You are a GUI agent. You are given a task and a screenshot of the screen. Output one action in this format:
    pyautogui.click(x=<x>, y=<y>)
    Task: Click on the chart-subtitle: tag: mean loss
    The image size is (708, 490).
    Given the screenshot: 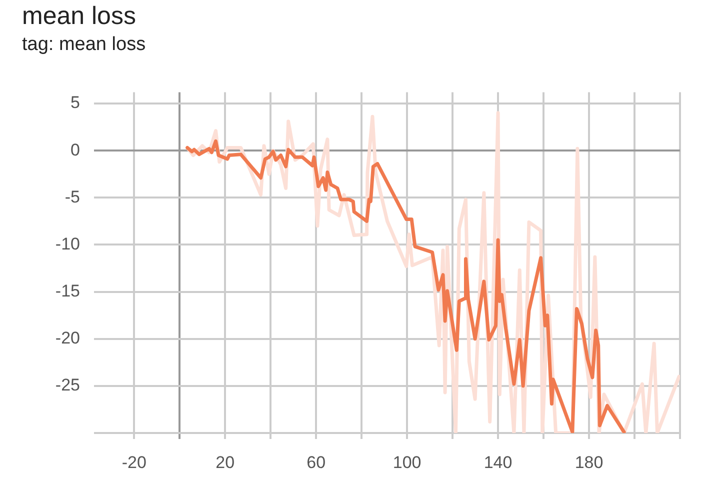 What is the action you would take?
    pyautogui.click(x=84, y=45)
    